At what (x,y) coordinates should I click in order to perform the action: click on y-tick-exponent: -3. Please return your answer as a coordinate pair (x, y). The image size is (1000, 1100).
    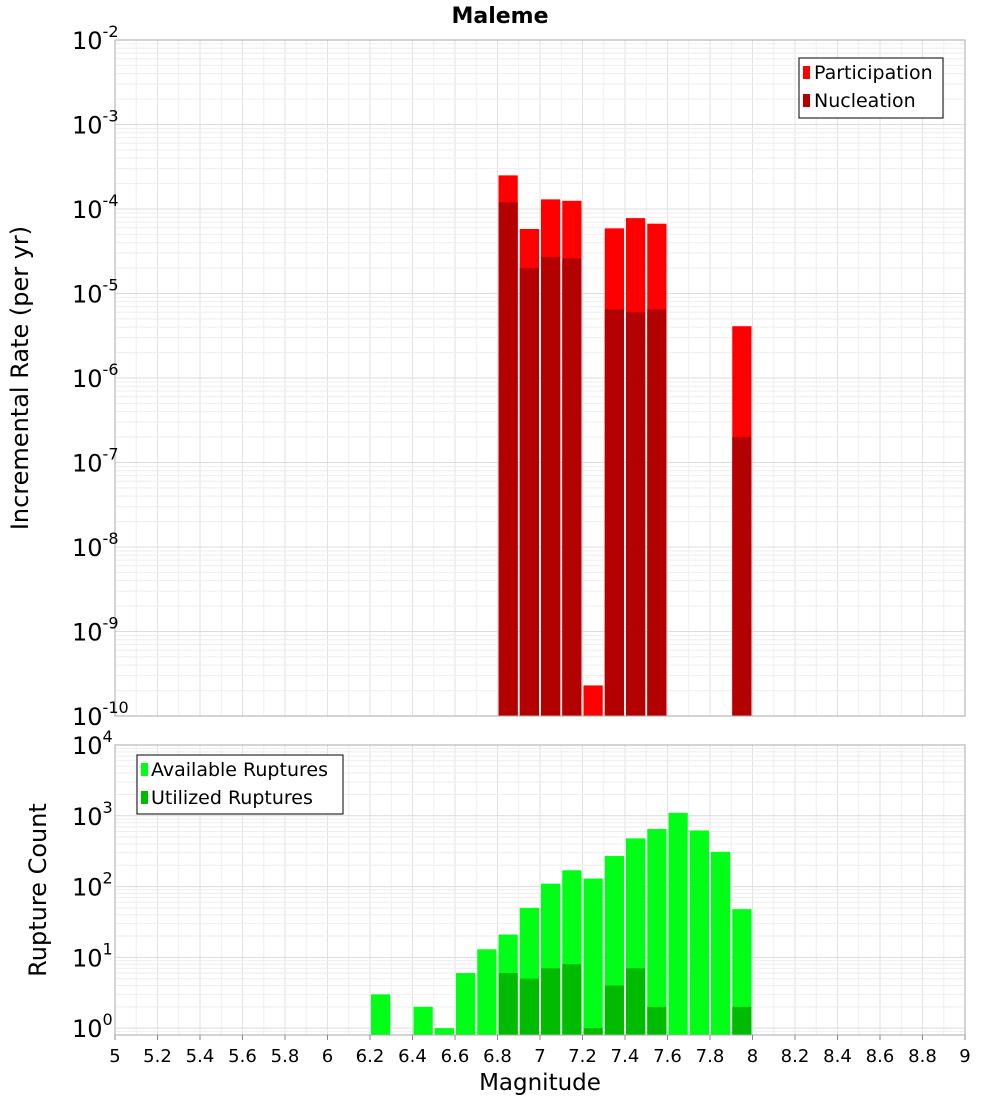
    Looking at the image, I should click on (111, 116).